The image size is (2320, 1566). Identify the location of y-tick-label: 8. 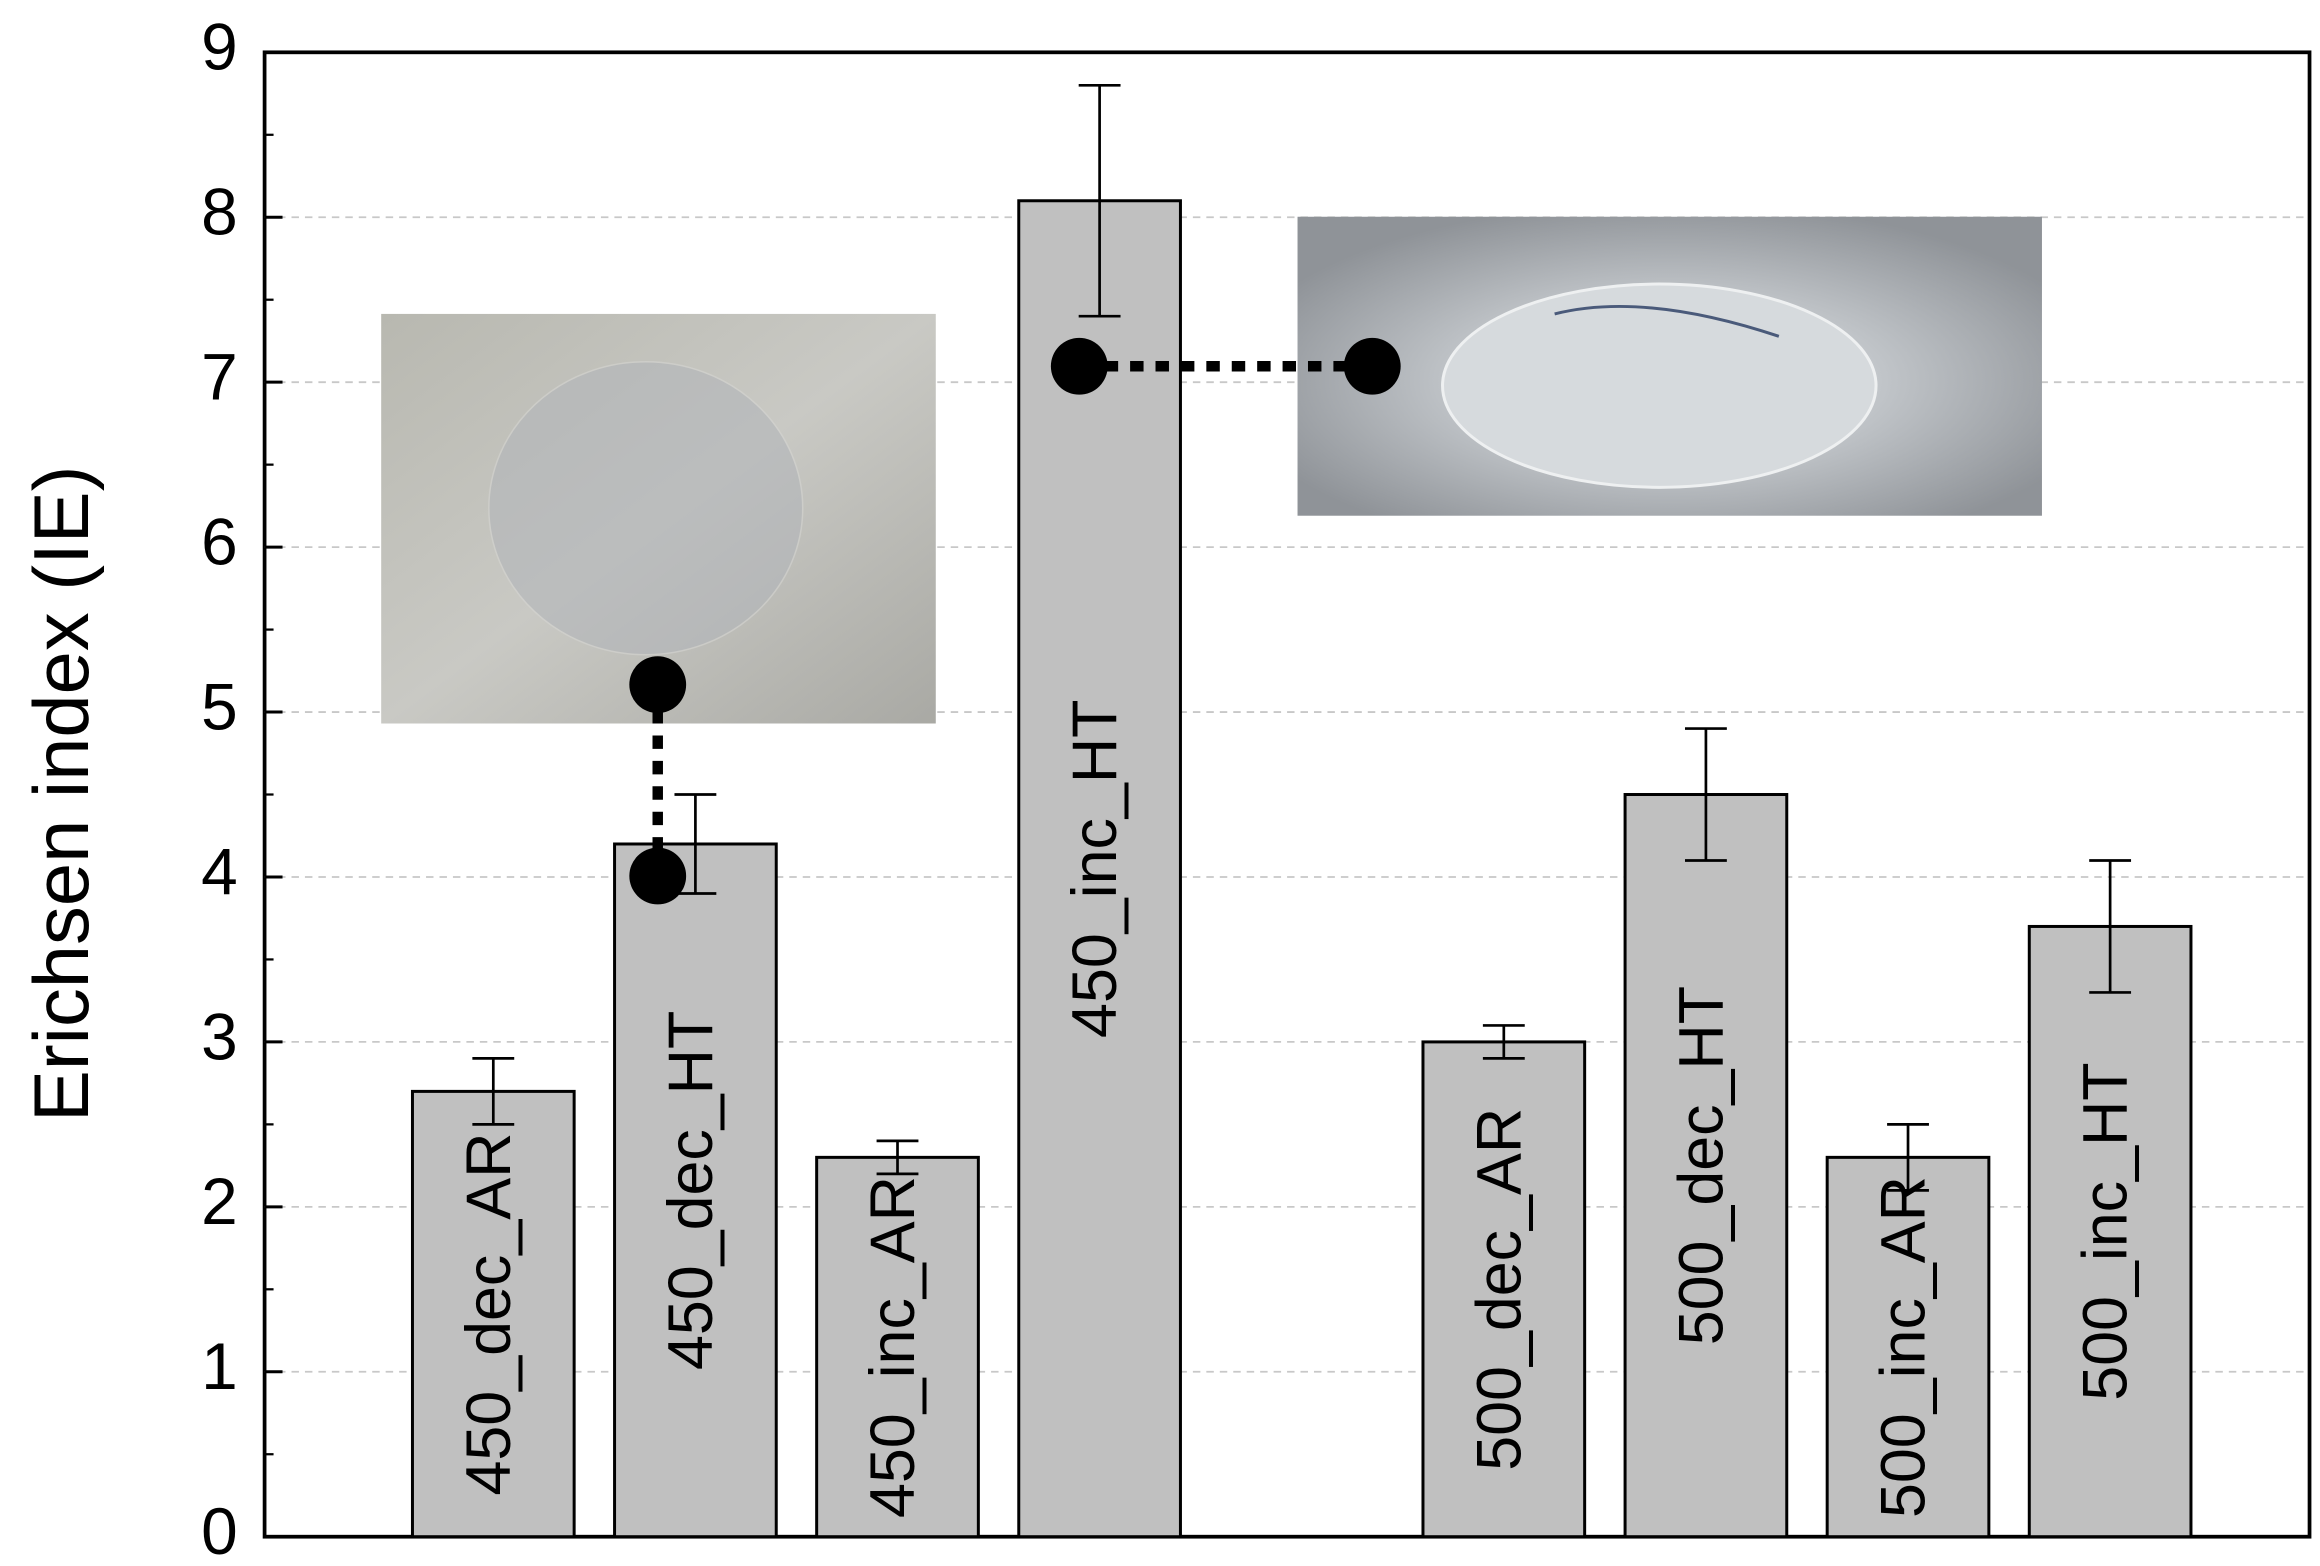
(219, 212).